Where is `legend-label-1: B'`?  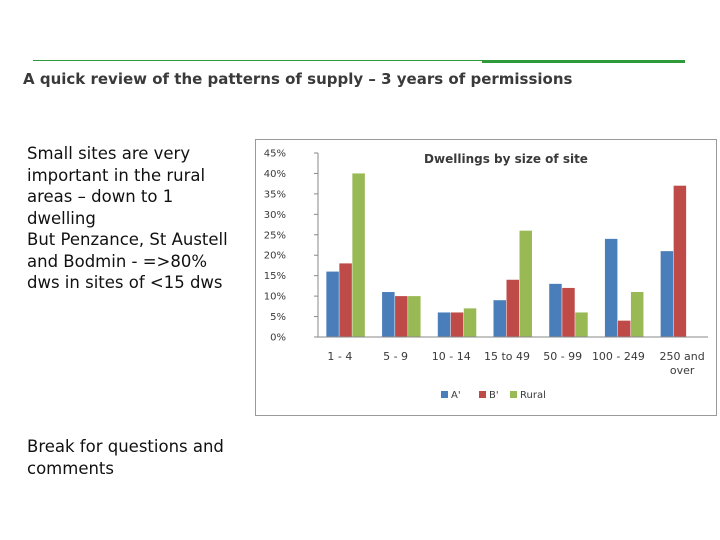
legend-label-1: B' is located at coordinates (494, 395).